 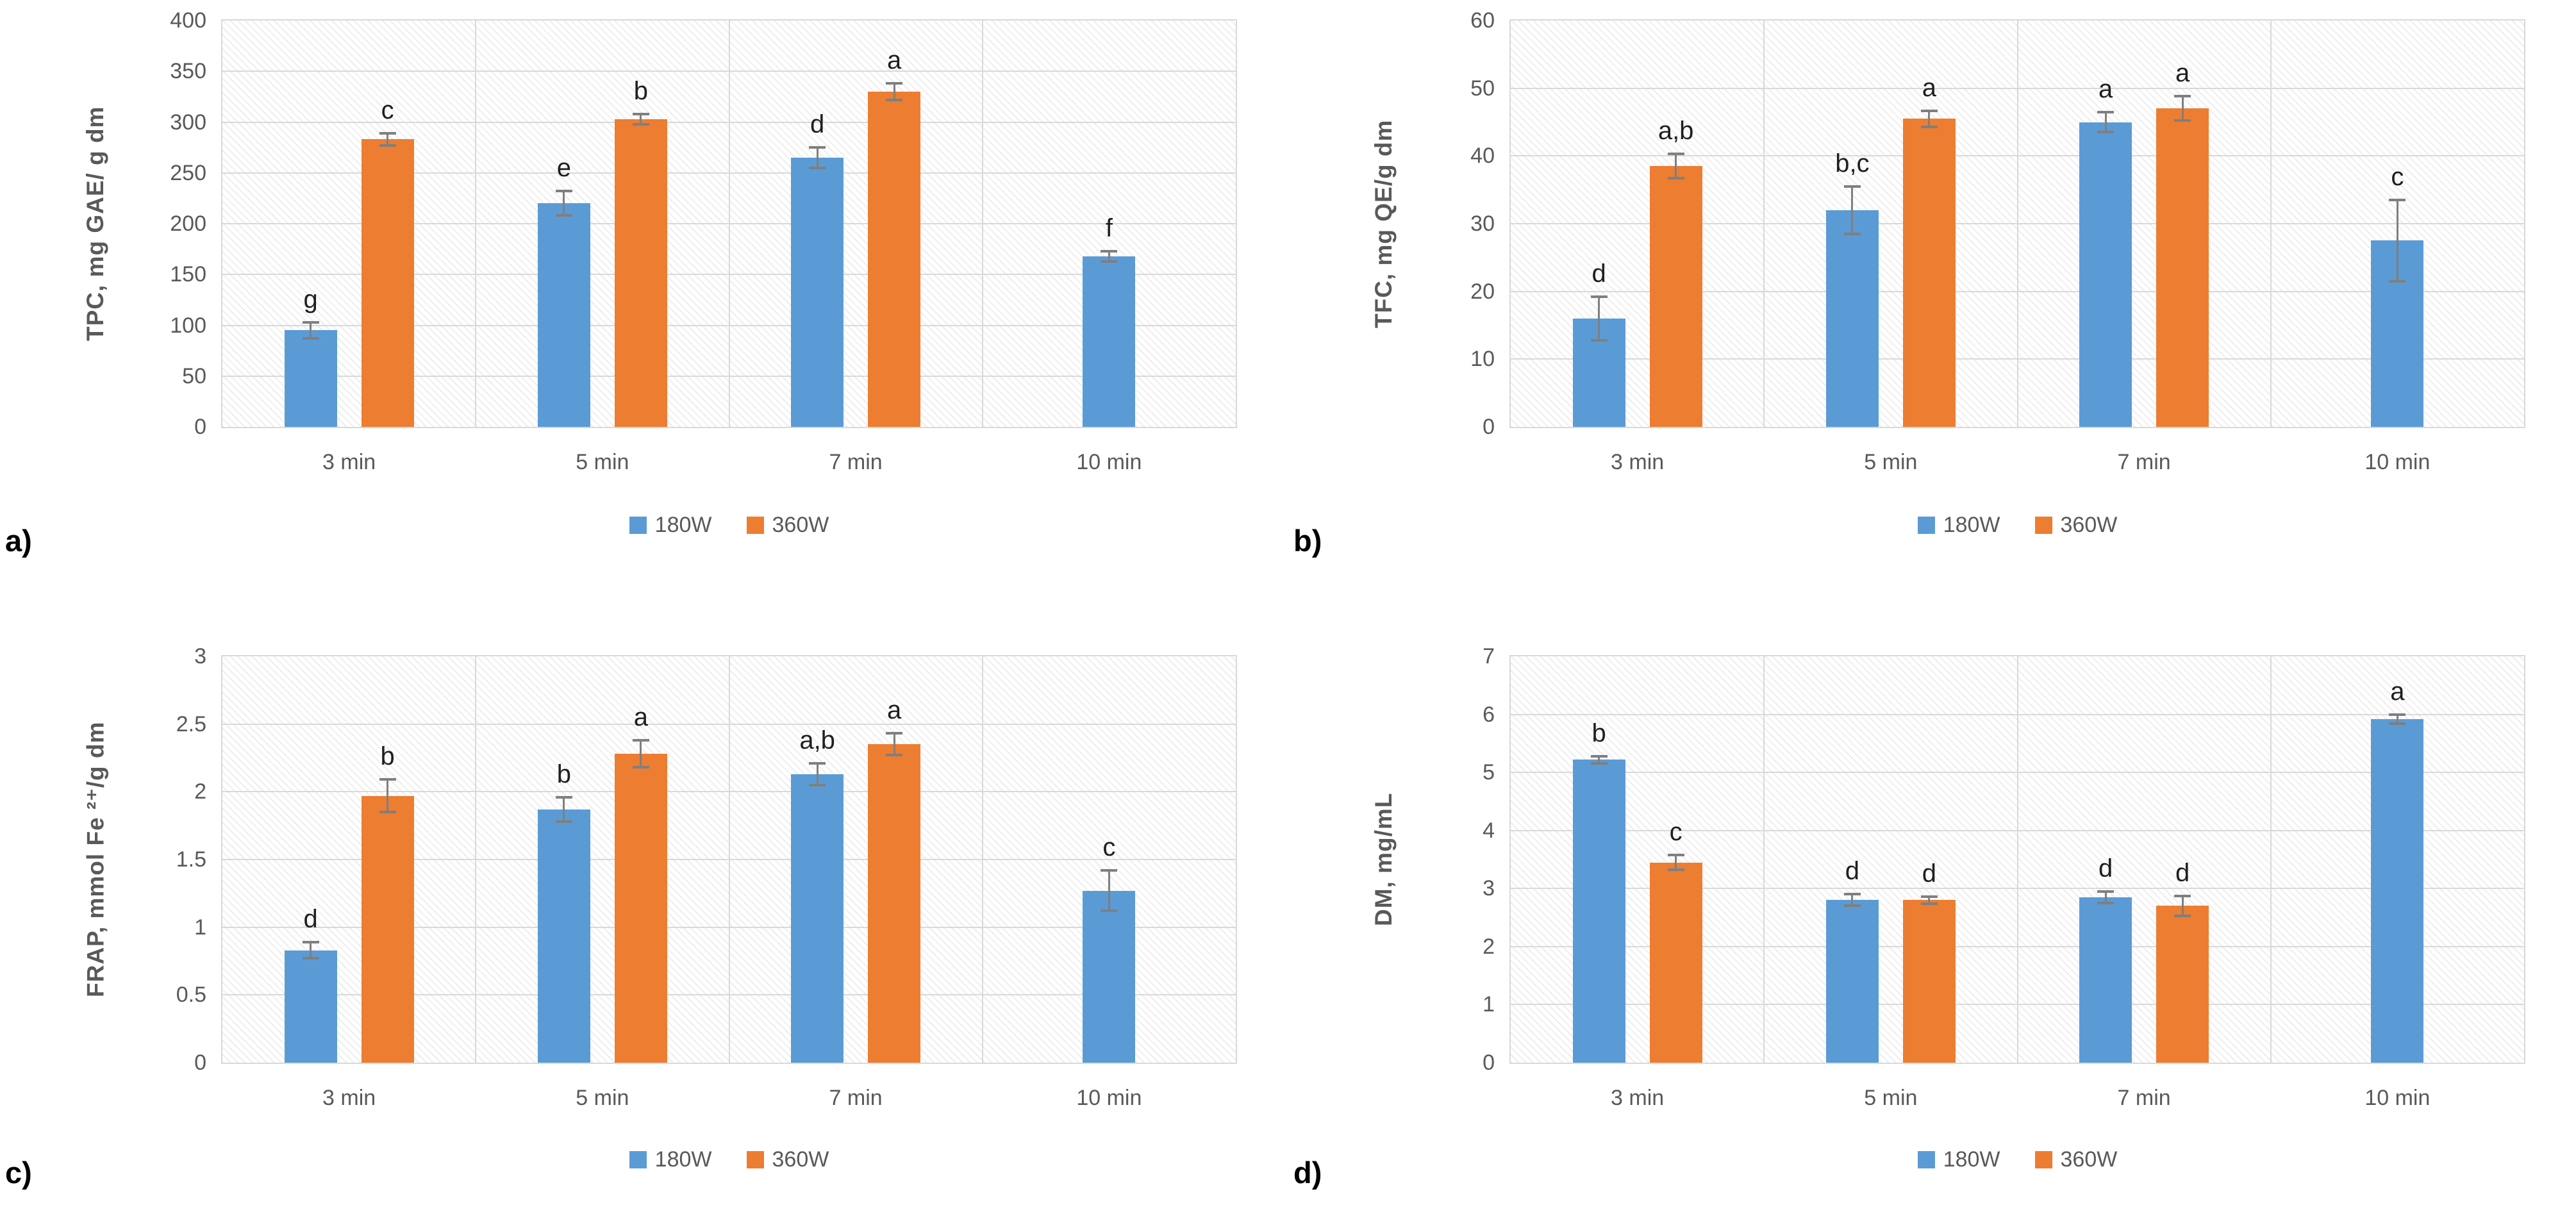 What do you see at coordinates (1489, 1004) in the screenshot?
I see `y-tick-label: 1` at bounding box center [1489, 1004].